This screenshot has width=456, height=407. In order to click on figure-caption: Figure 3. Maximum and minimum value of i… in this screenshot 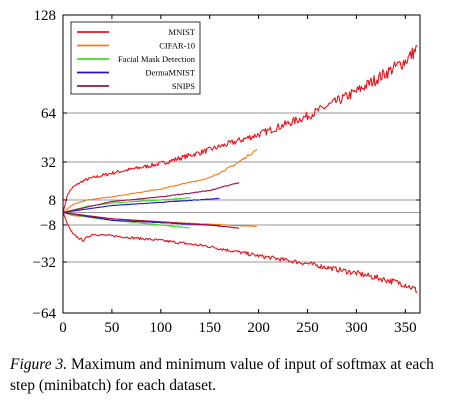, I will do `click(228, 375)`.